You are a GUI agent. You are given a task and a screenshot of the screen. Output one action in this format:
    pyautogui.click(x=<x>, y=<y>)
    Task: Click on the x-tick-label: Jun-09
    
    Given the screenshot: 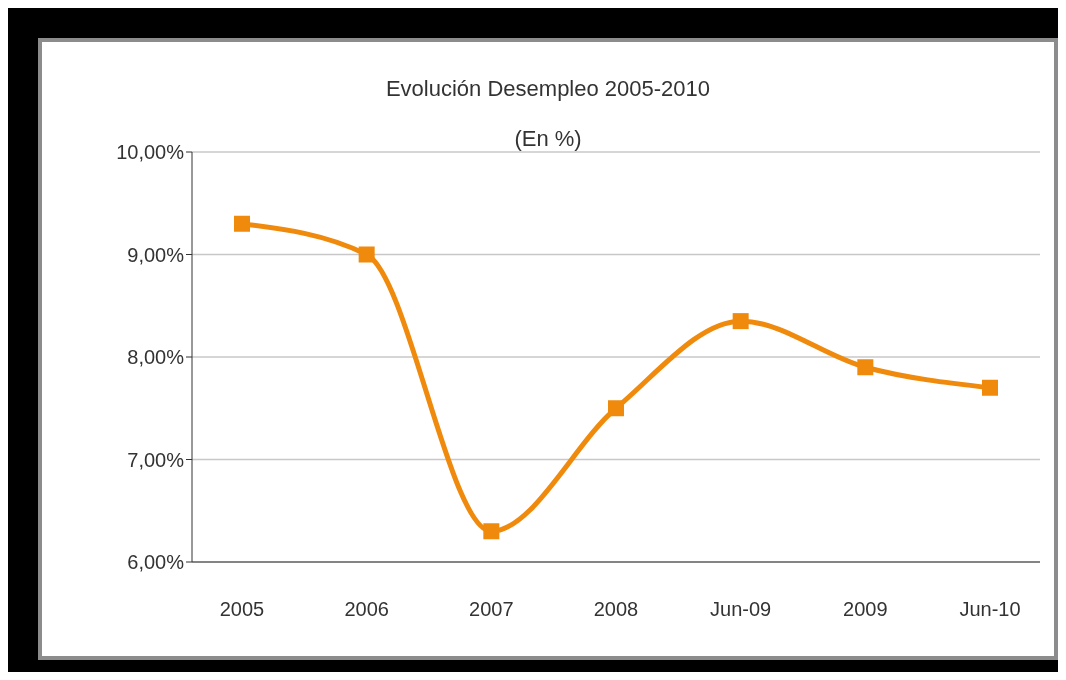 What is the action you would take?
    pyautogui.click(x=741, y=609)
    